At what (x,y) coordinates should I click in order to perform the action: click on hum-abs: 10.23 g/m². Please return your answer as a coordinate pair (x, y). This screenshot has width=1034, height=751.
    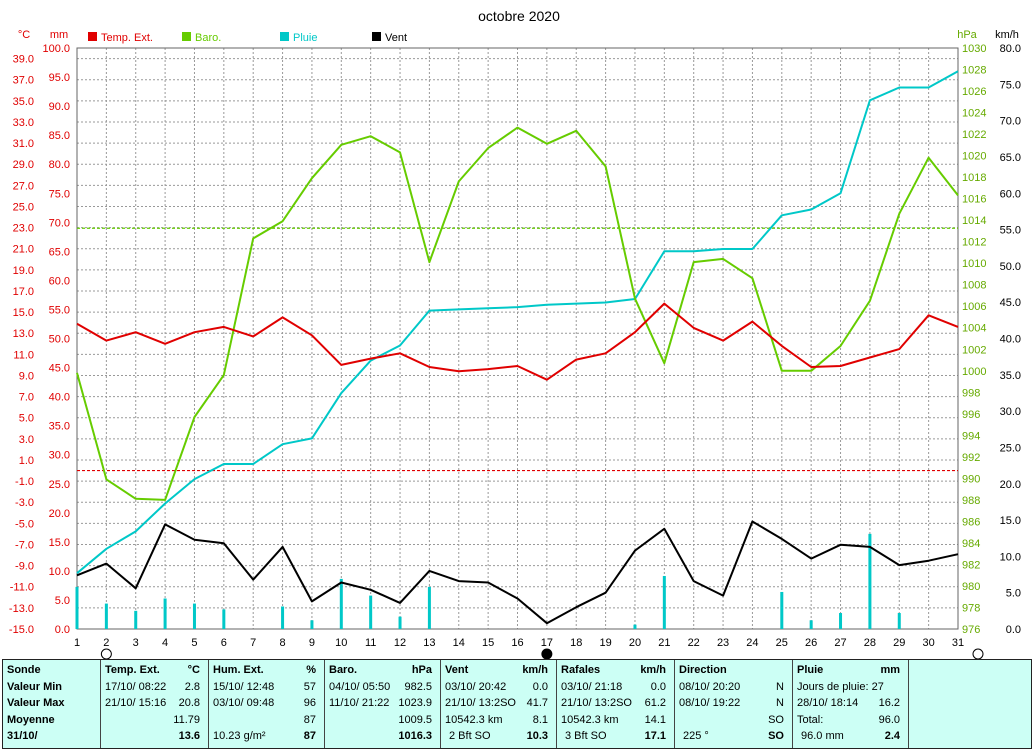
    Looking at the image, I should click on (239, 736).